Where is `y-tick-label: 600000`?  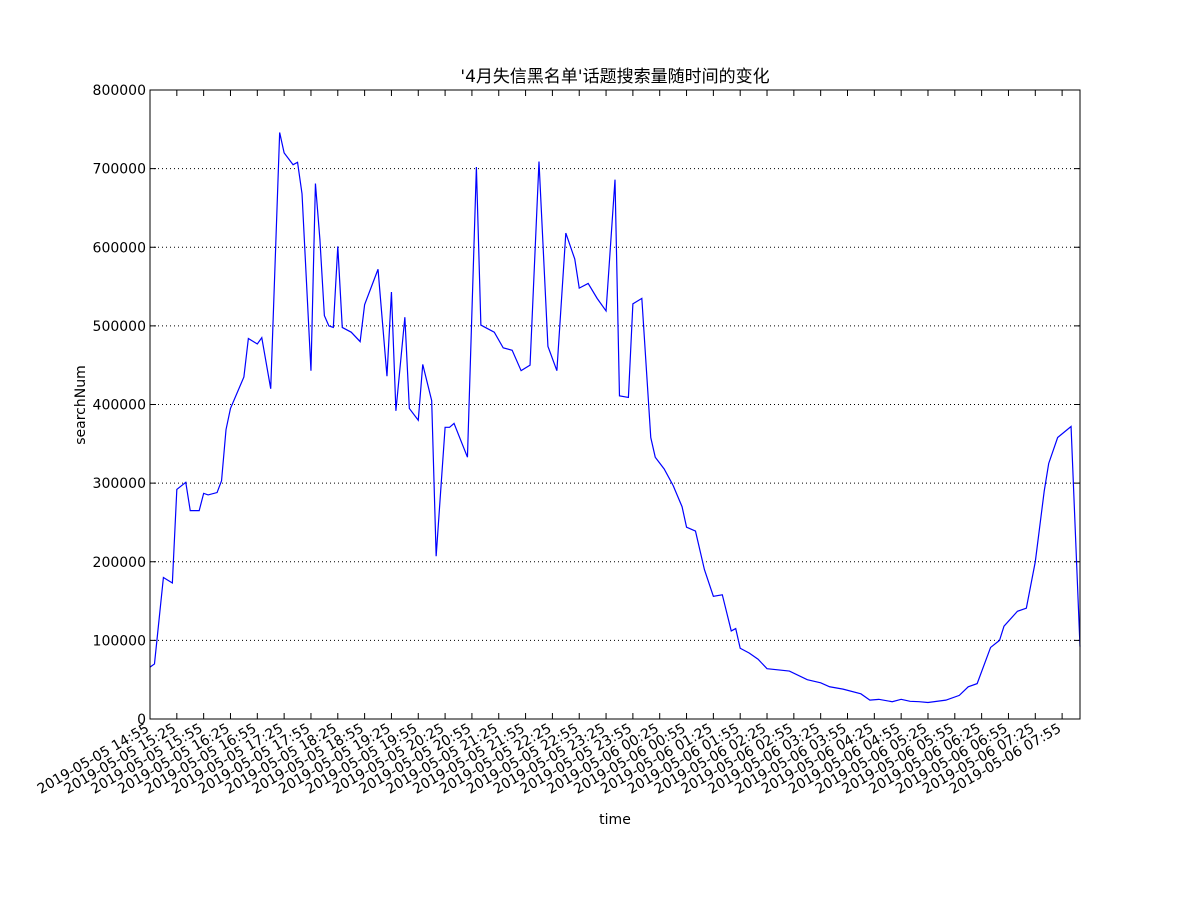 y-tick-label: 600000 is located at coordinates (119, 248).